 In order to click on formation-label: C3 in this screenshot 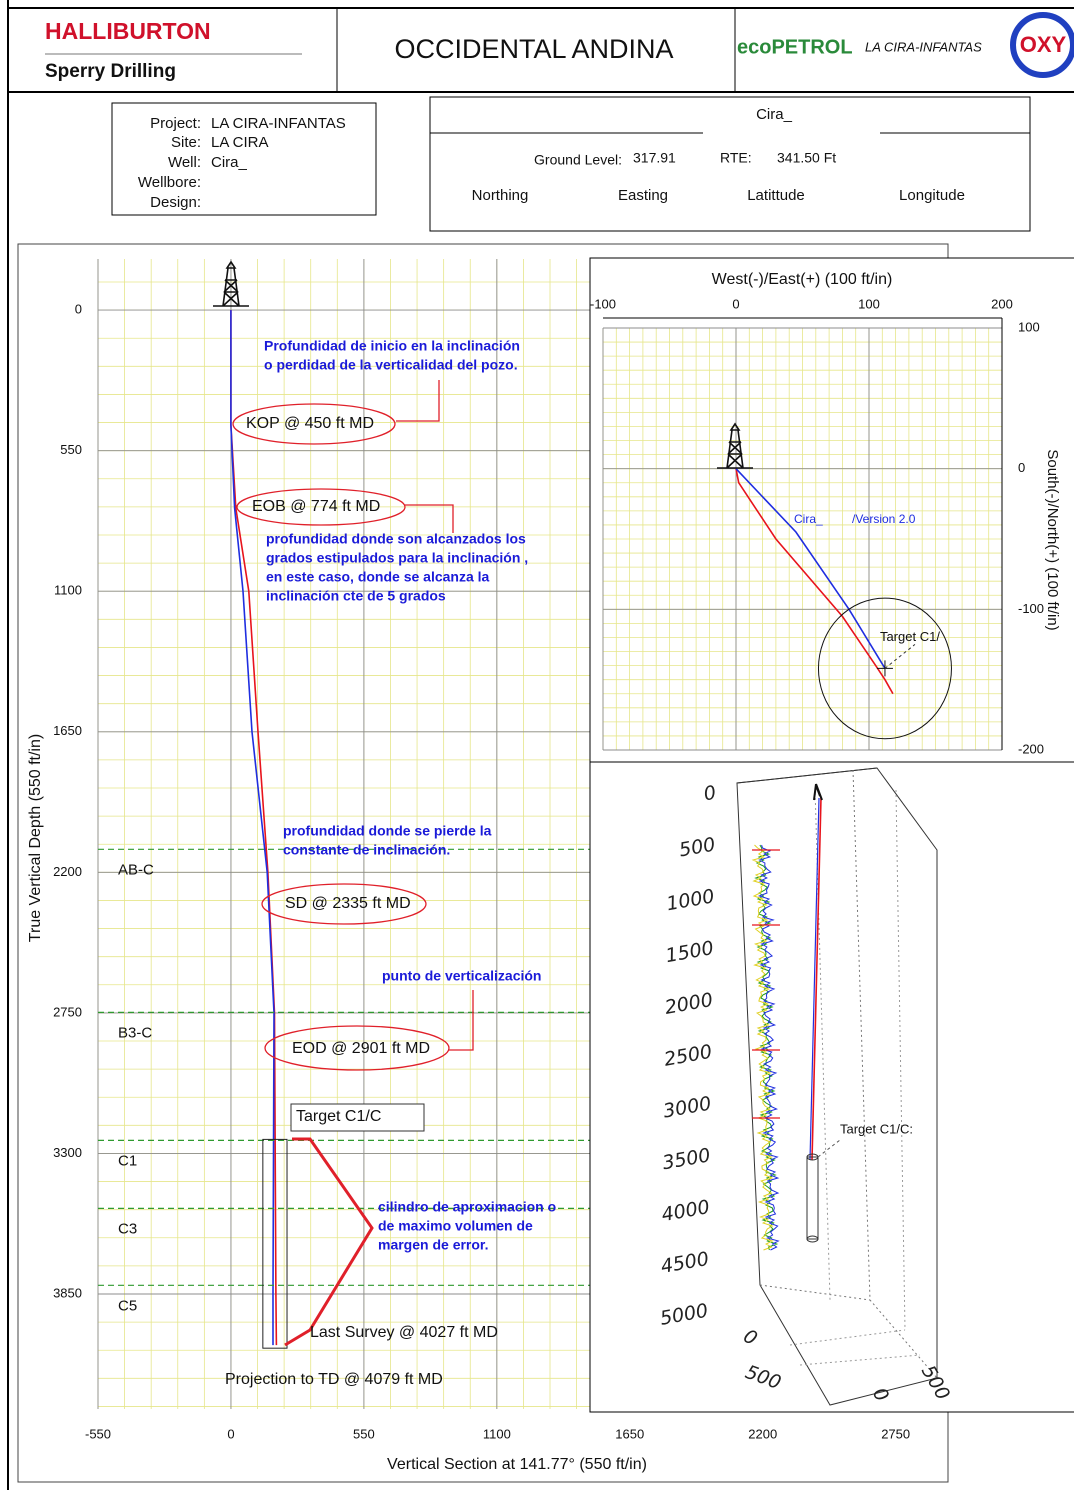, I will do `click(127, 1228)`.